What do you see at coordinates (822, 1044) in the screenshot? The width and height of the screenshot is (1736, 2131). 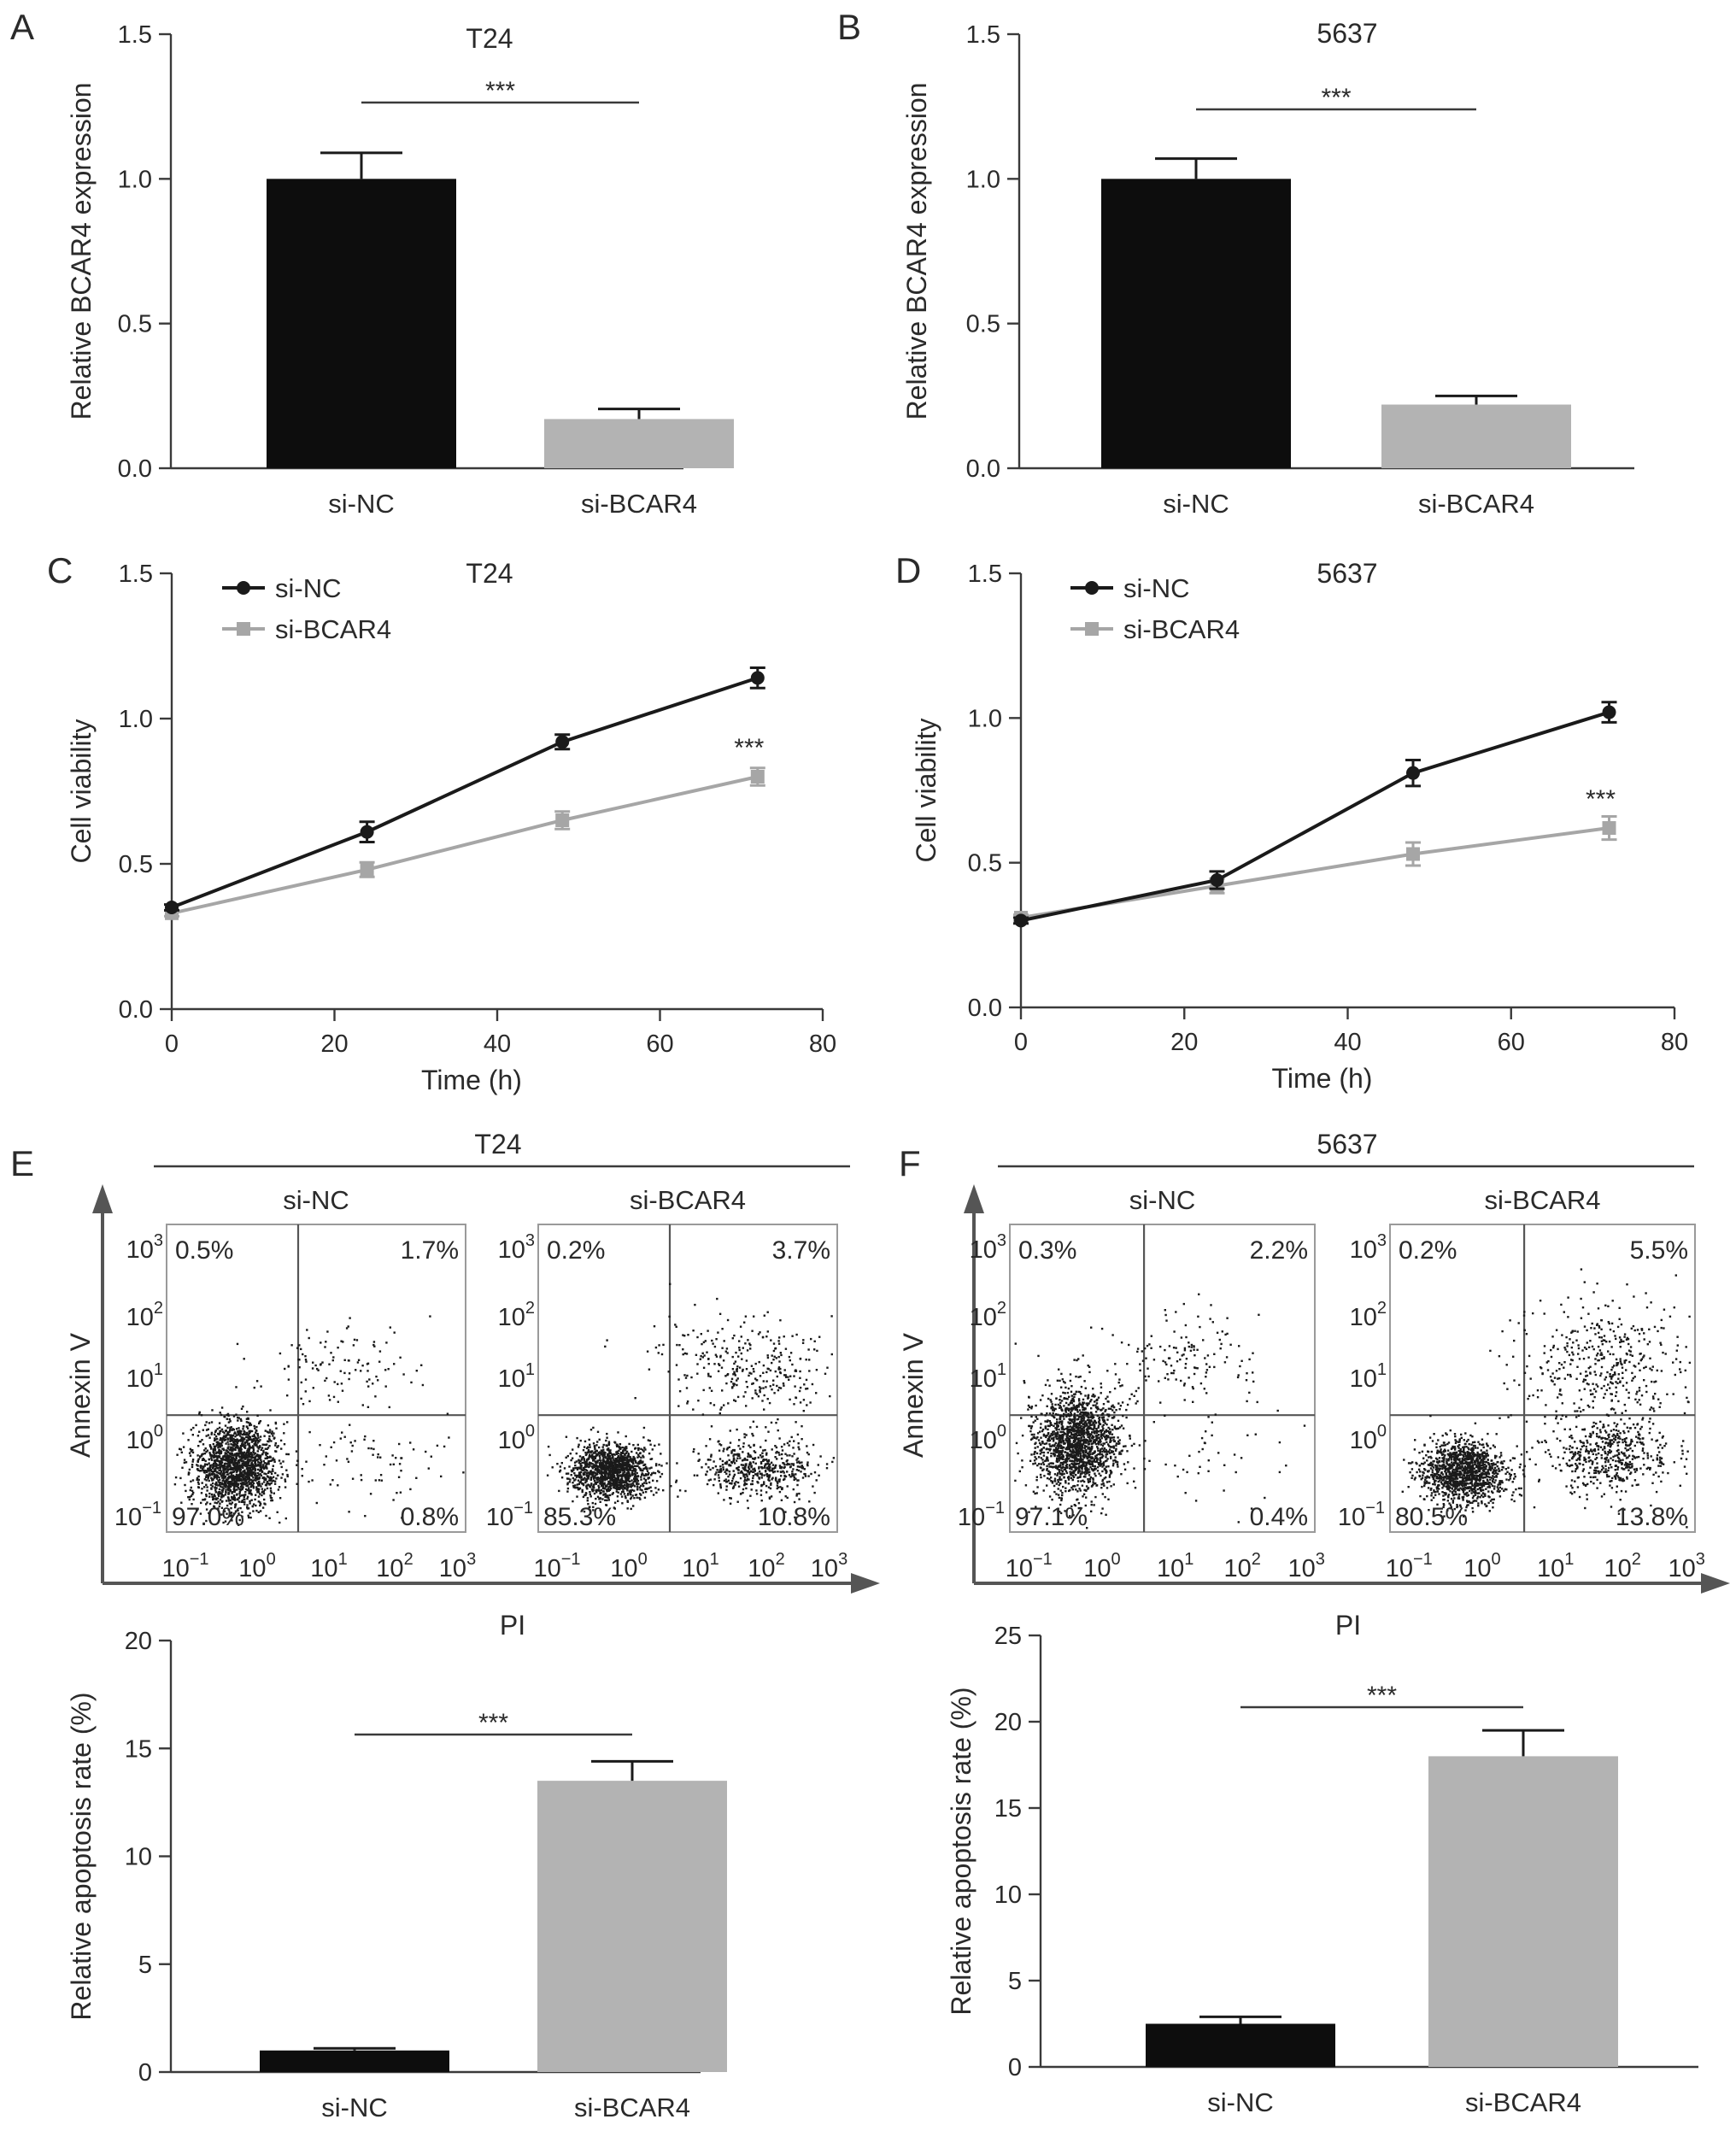 I see `x-tick-label: 80` at bounding box center [822, 1044].